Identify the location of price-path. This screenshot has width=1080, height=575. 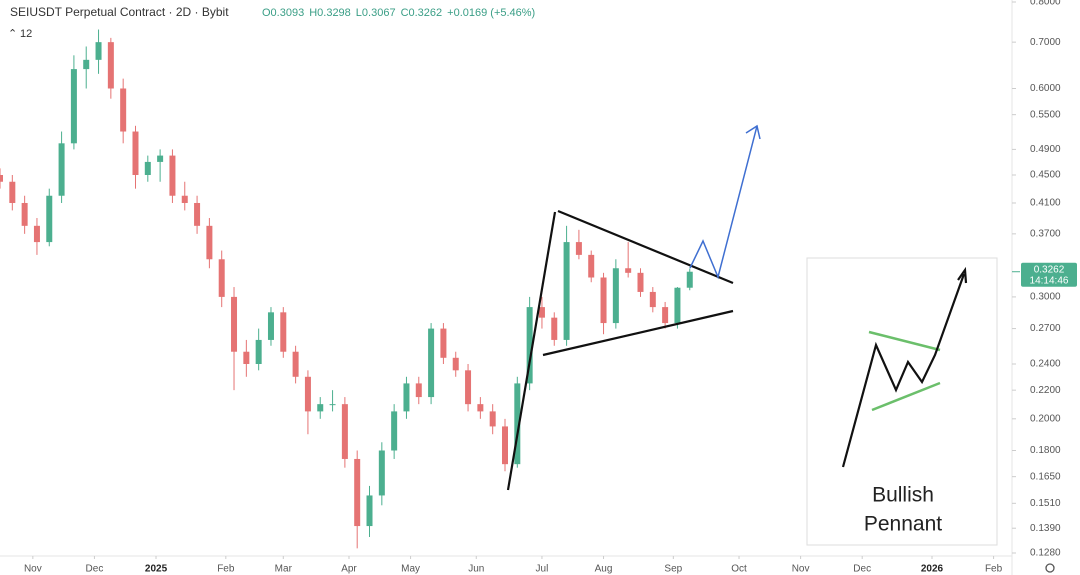
(903, 370).